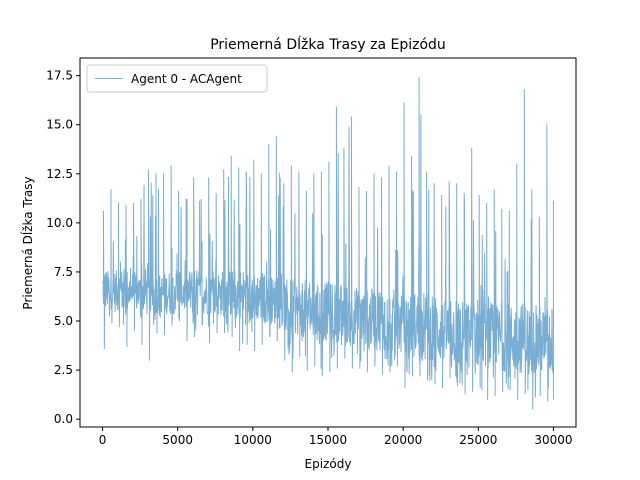  I want to click on x-axis-label: Epizódy, so click(328, 464).